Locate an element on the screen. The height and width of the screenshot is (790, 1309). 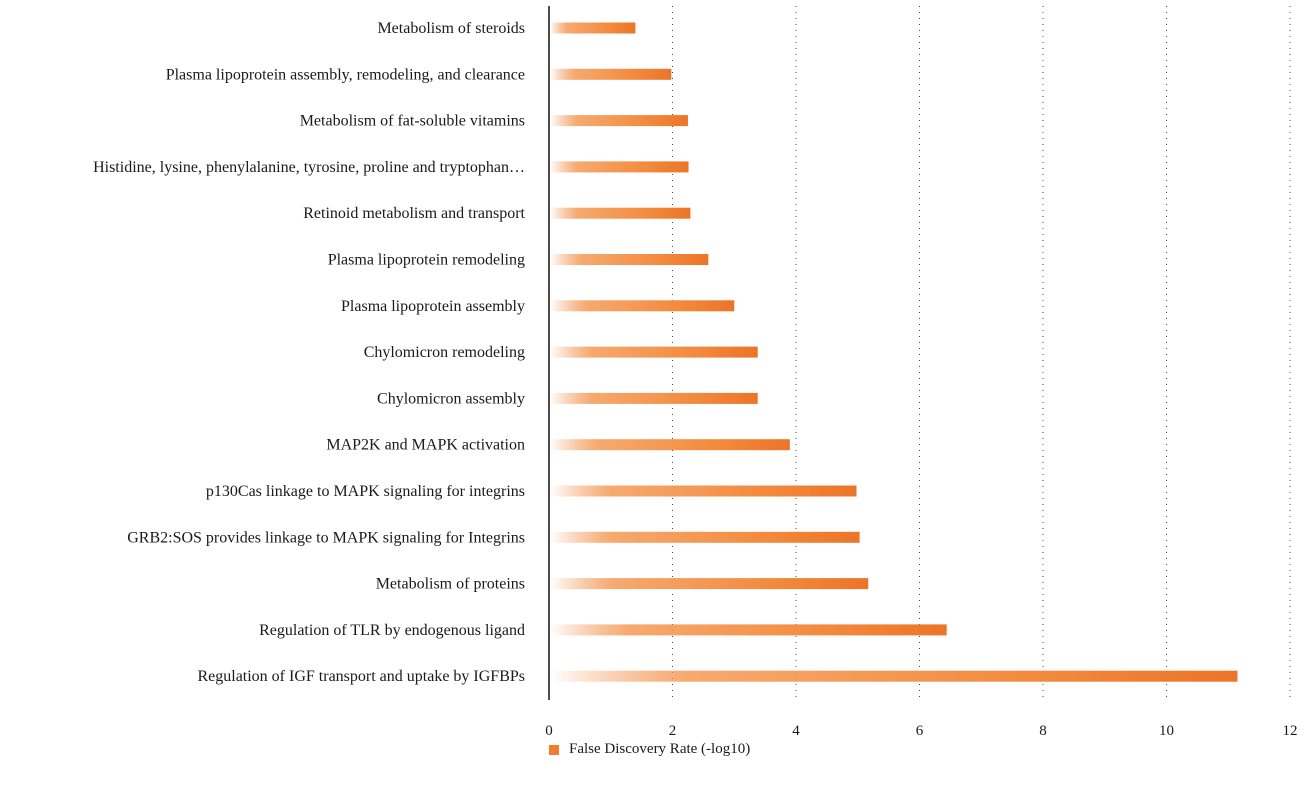
category-label: Chylomicron assembly is located at coordinates (451, 398).